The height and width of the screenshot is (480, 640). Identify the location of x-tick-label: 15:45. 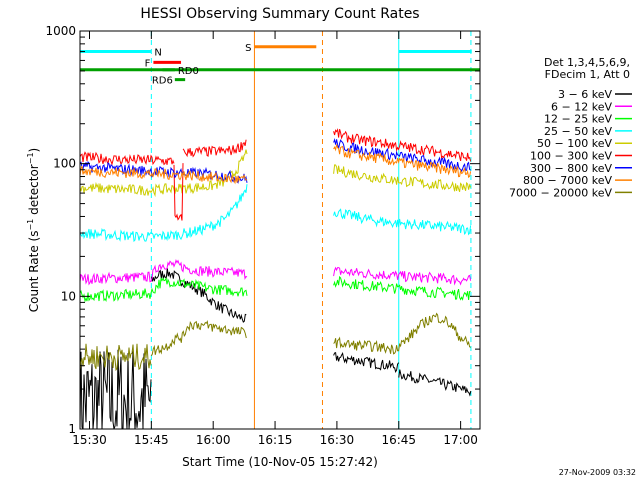
(151, 440).